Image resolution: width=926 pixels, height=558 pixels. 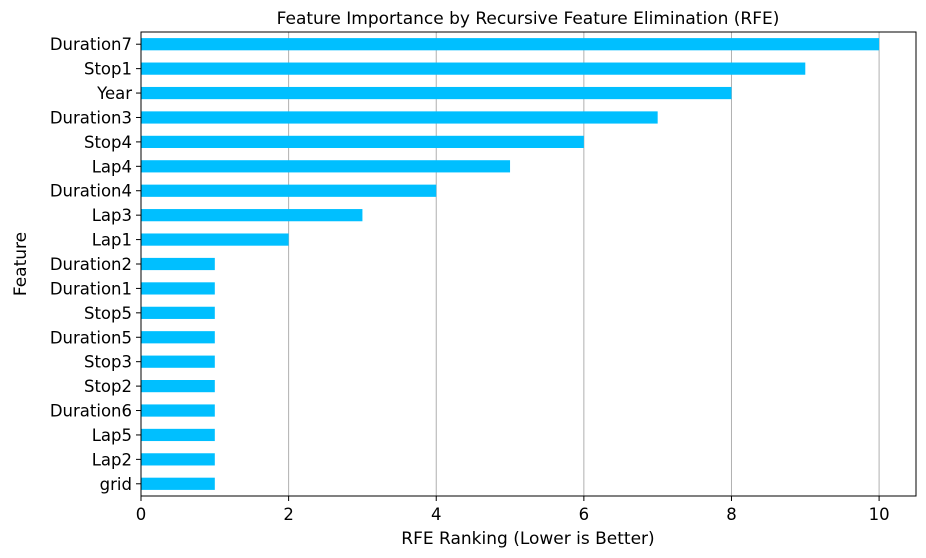 What do you see at coordinates (362, 141) in the screenshot?
I see `bar-stop4` at bounding box center [362, 141].